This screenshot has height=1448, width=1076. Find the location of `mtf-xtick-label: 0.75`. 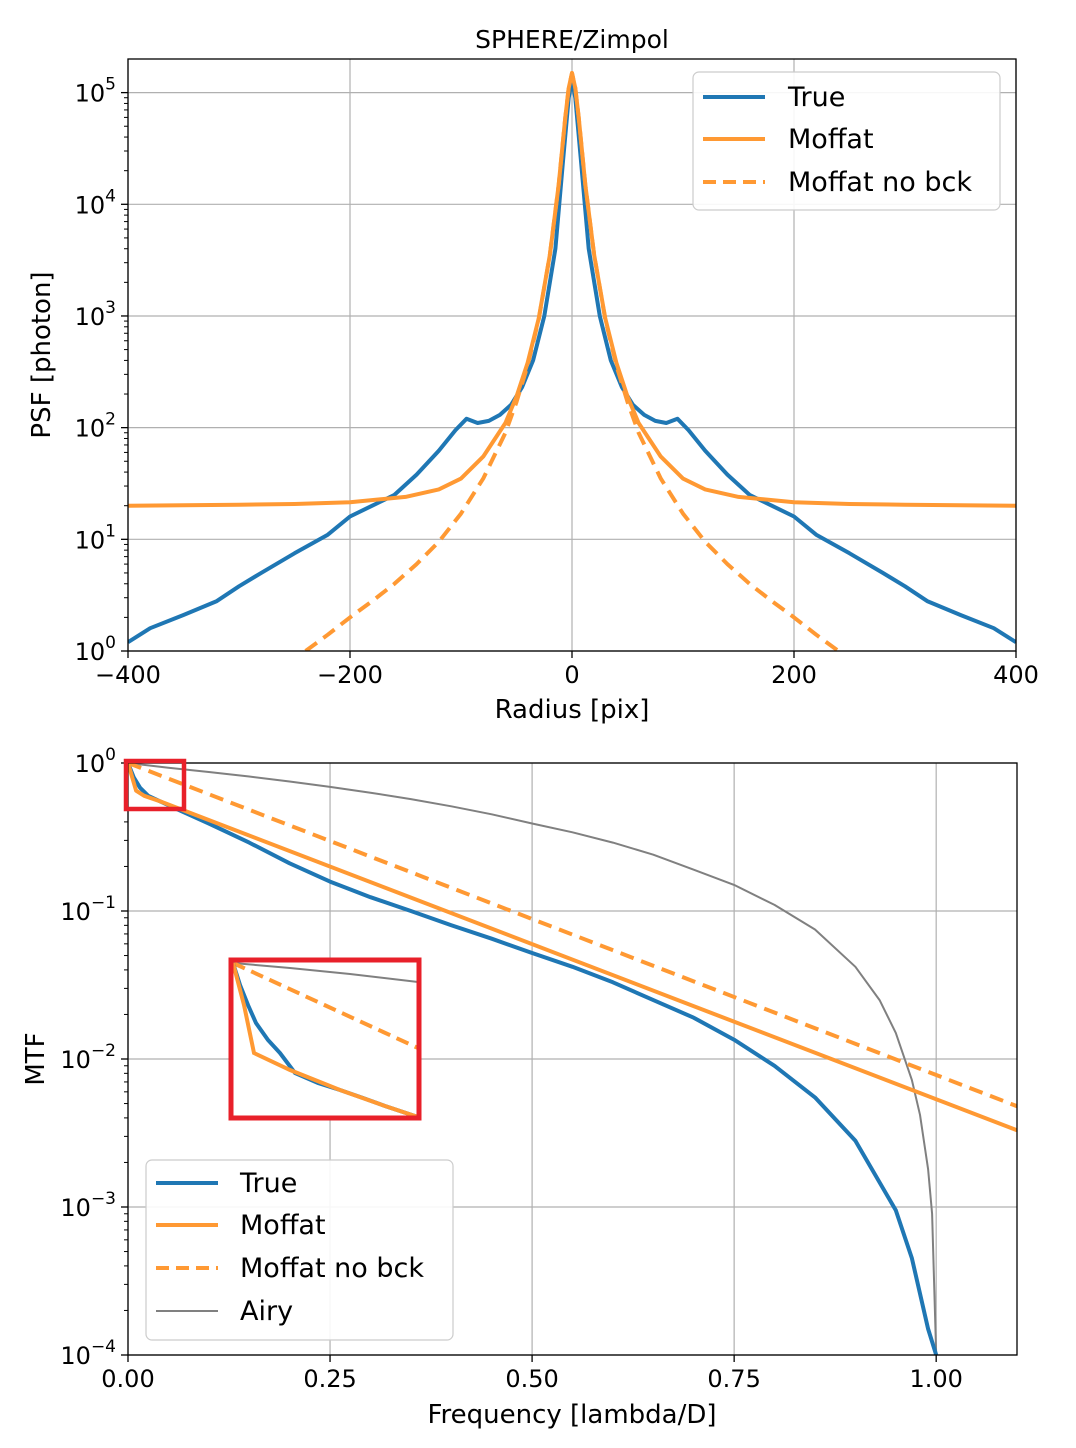

mtf-xtick-label: 0.75 is located at coordinates (733, 1379).